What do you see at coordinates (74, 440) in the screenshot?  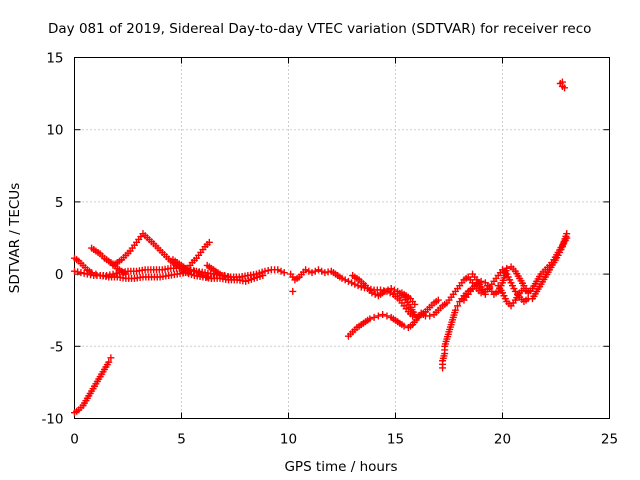 I see `x-tick-label: 0` at bounding box center [74, 440].